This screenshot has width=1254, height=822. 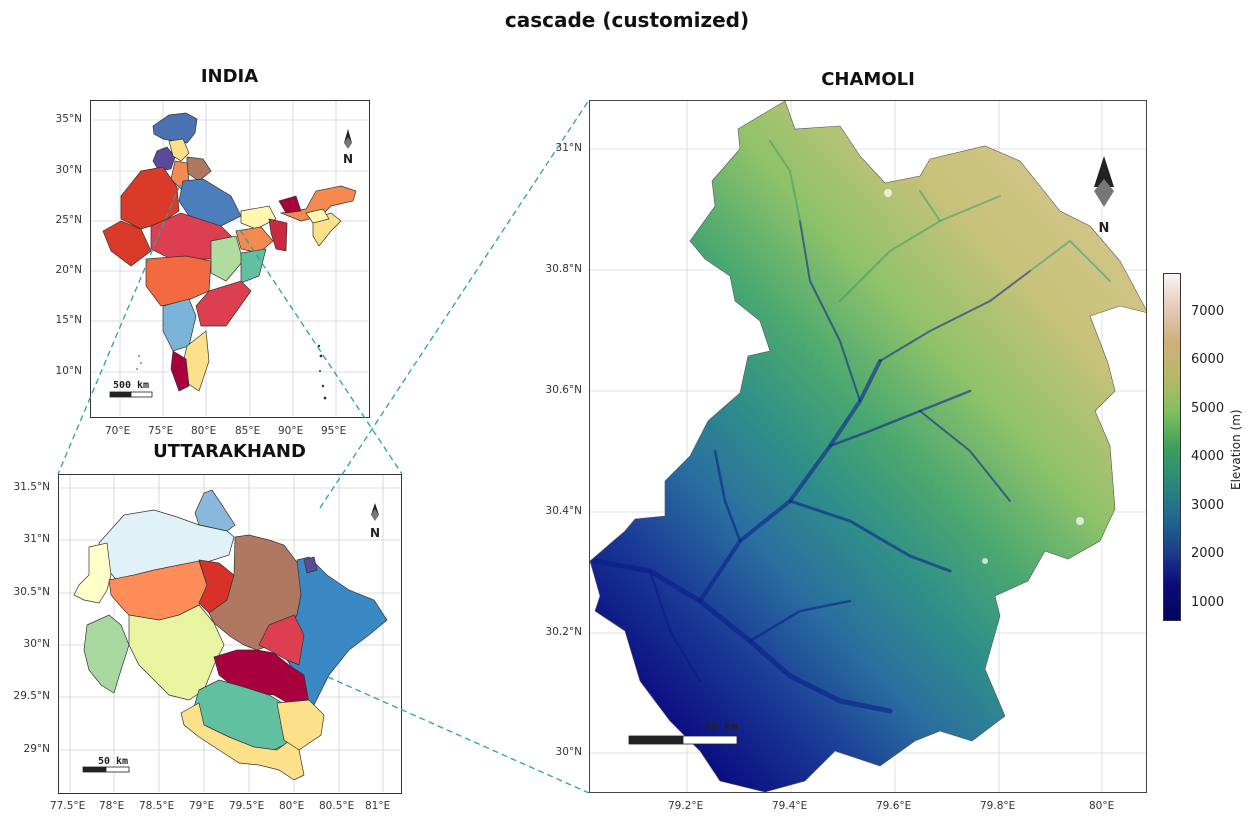 I want to click on india-scalebar: 500 km, so click(x=131, y=389).